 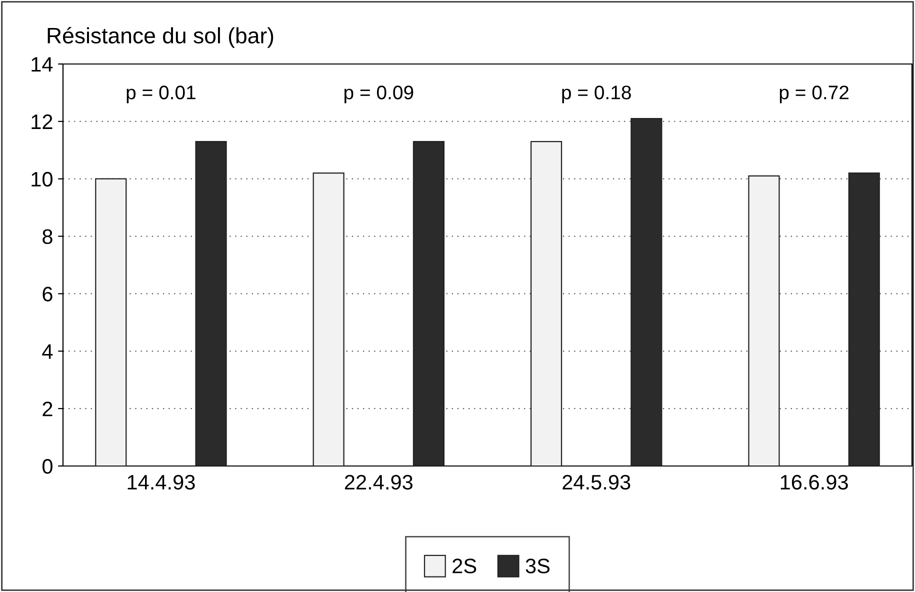 What do you see at coordinates (378, 482) in the screenshot?
I see `x-tick-label: 22.4.93` at bounding box center [378, 482].